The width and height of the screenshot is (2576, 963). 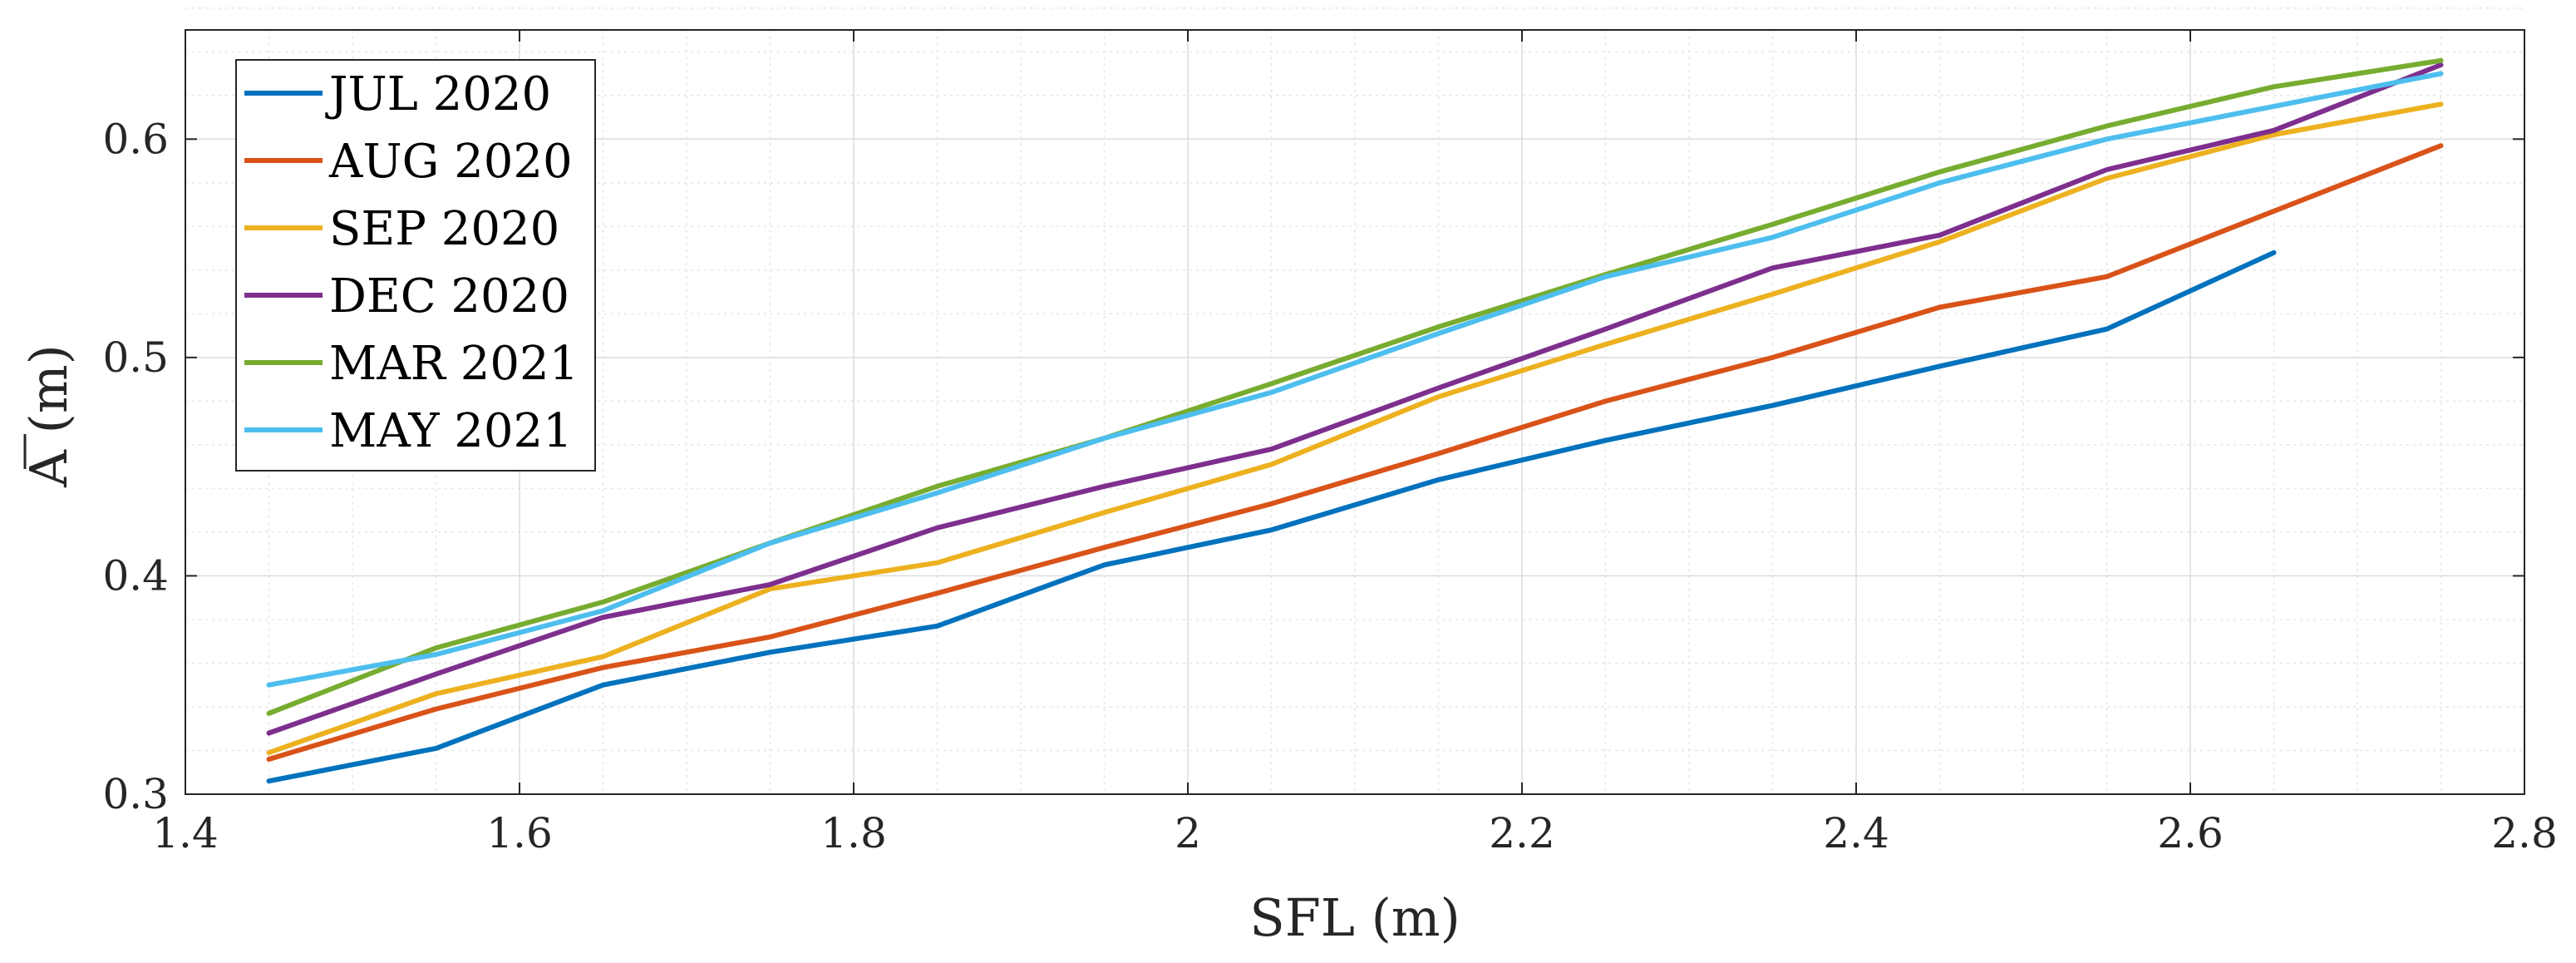 I want to click on y-axis-label: A (m), so click(x=48, y=416).